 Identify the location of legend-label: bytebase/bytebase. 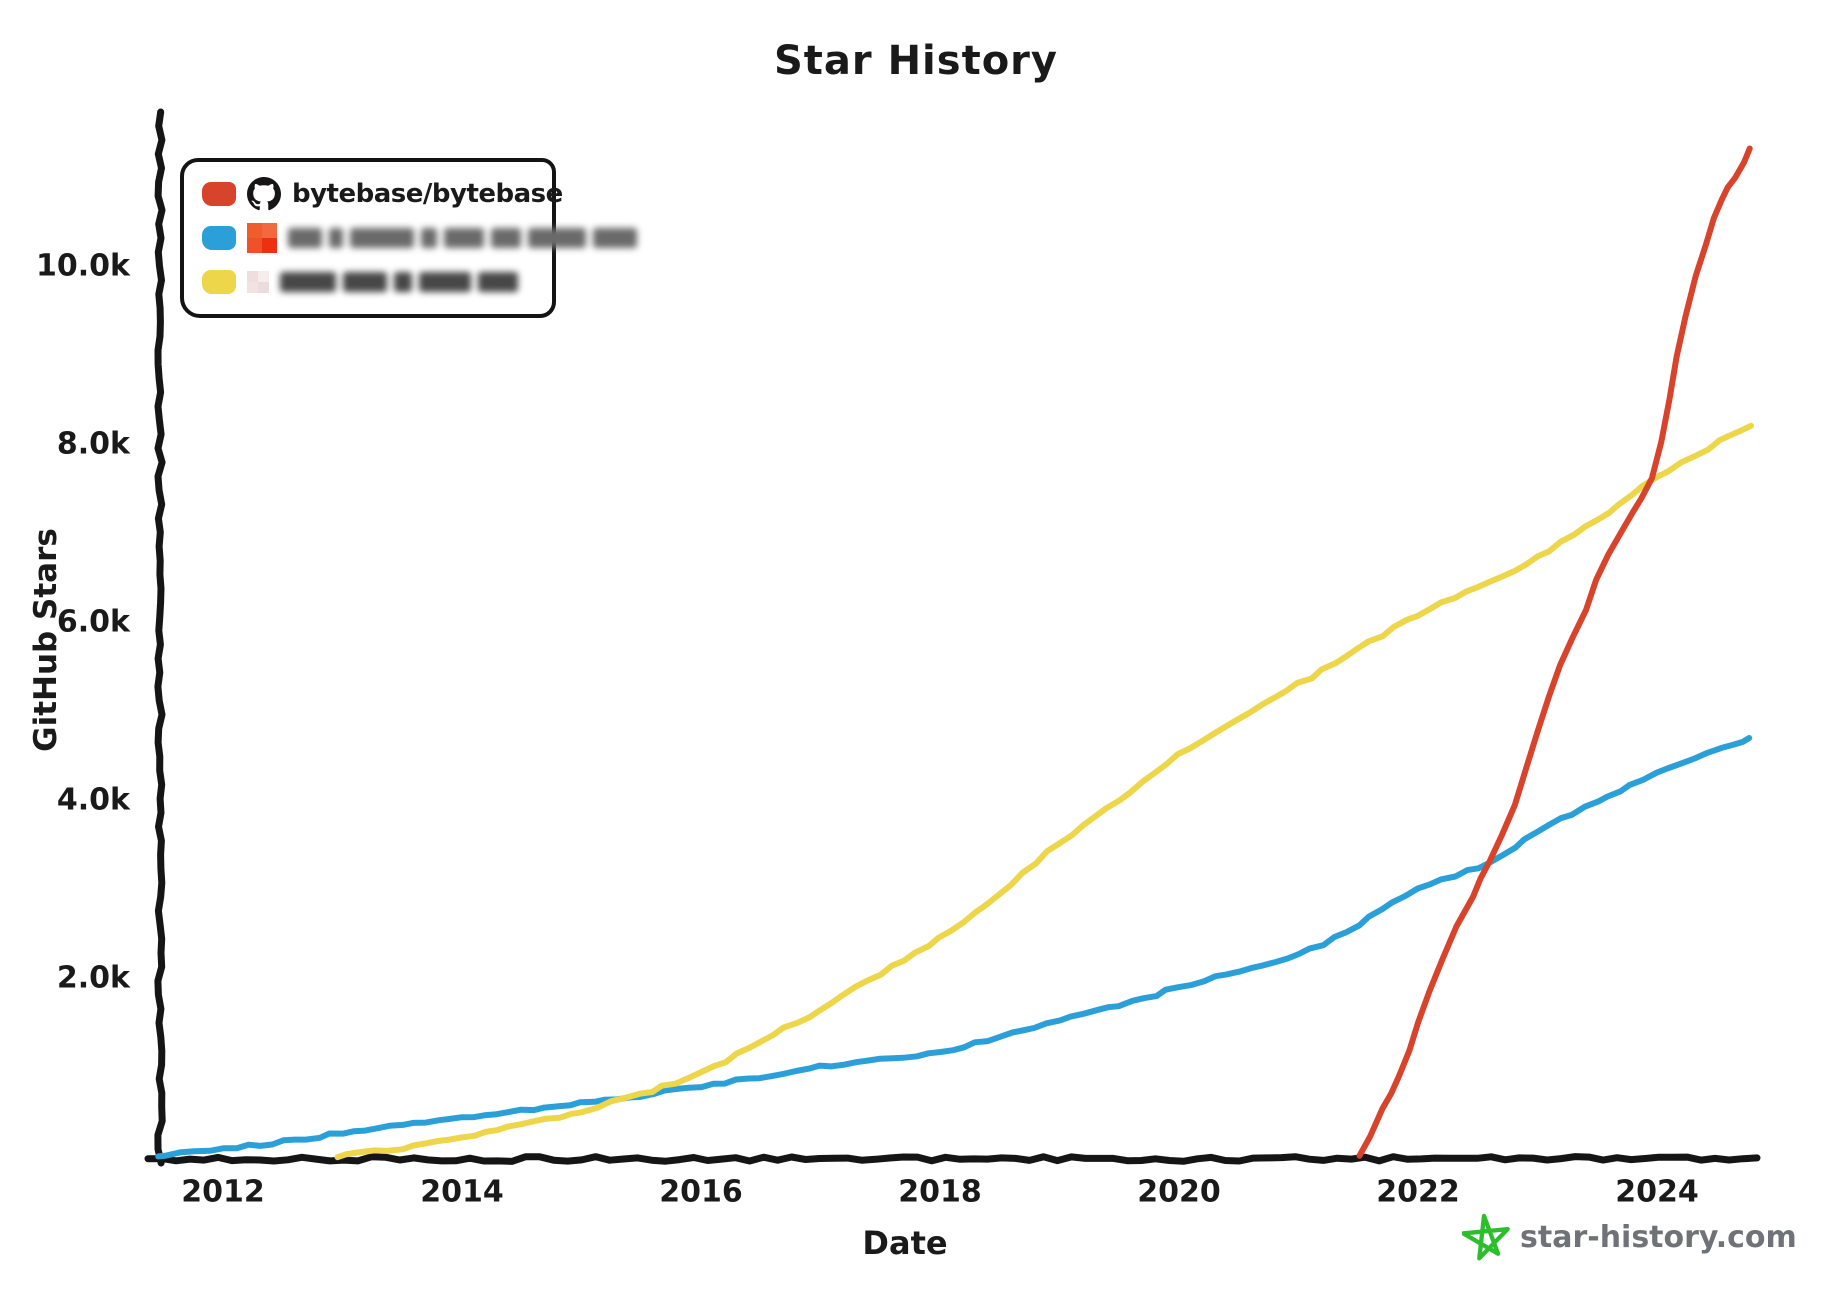
(427, 194).